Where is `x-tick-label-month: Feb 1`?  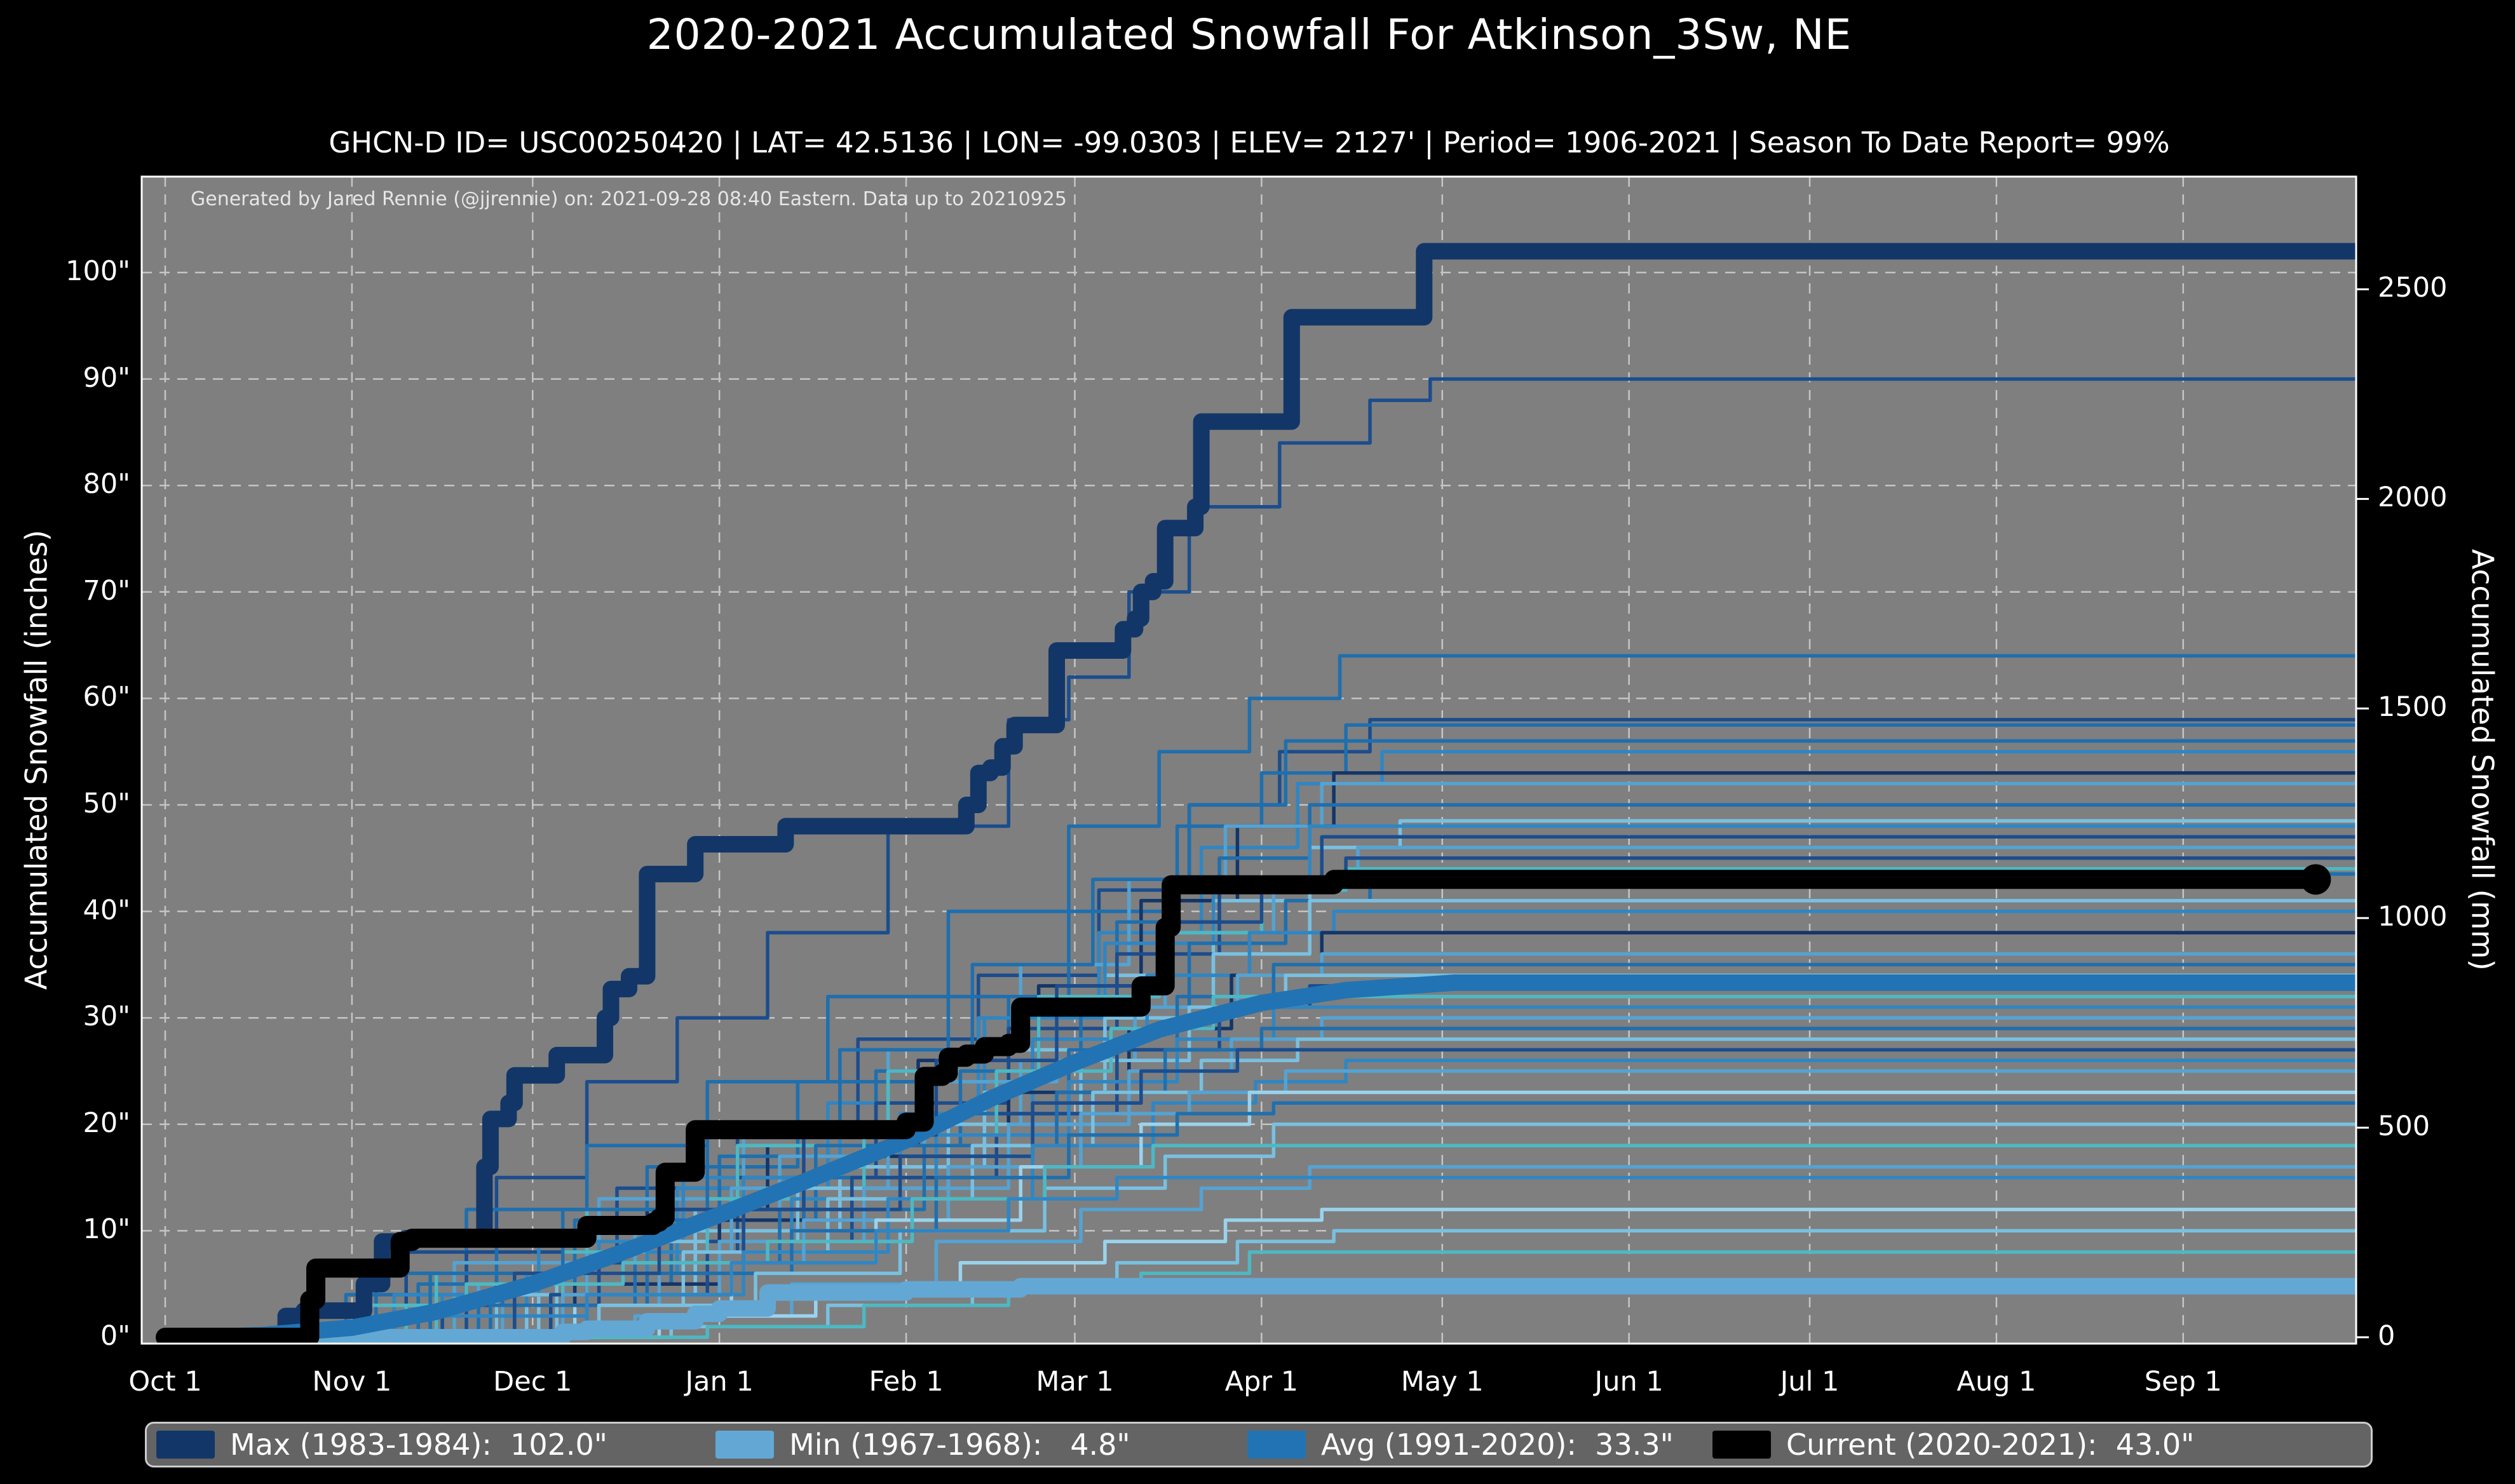 x-tick-label-month: Feb 1 is located at coordinates (907, 1382).